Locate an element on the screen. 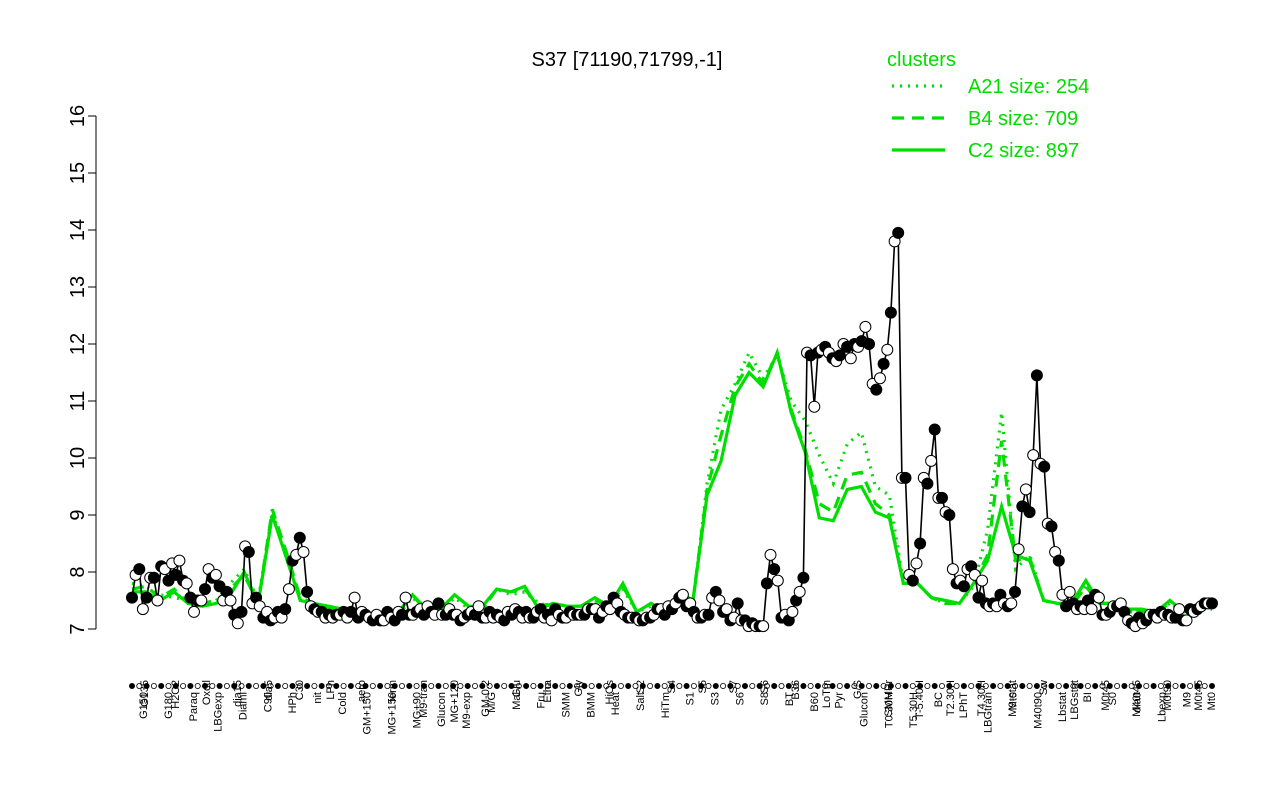 The image size is (1280, 800). x-tick-label: B60 is located at coordinates (815, 702).